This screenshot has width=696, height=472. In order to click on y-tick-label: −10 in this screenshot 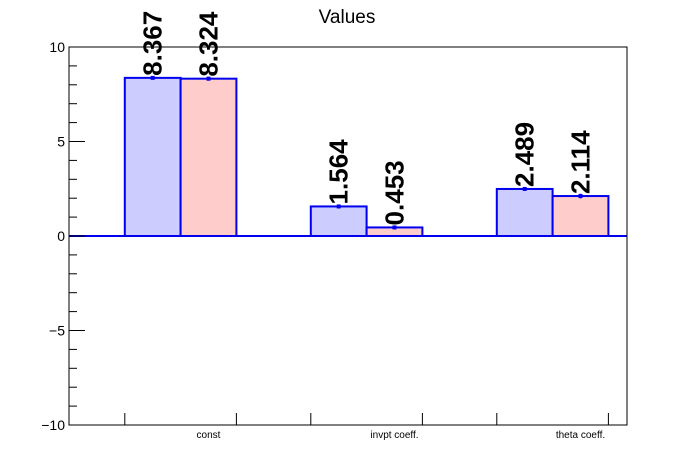, I will do `click(53, 425)`.